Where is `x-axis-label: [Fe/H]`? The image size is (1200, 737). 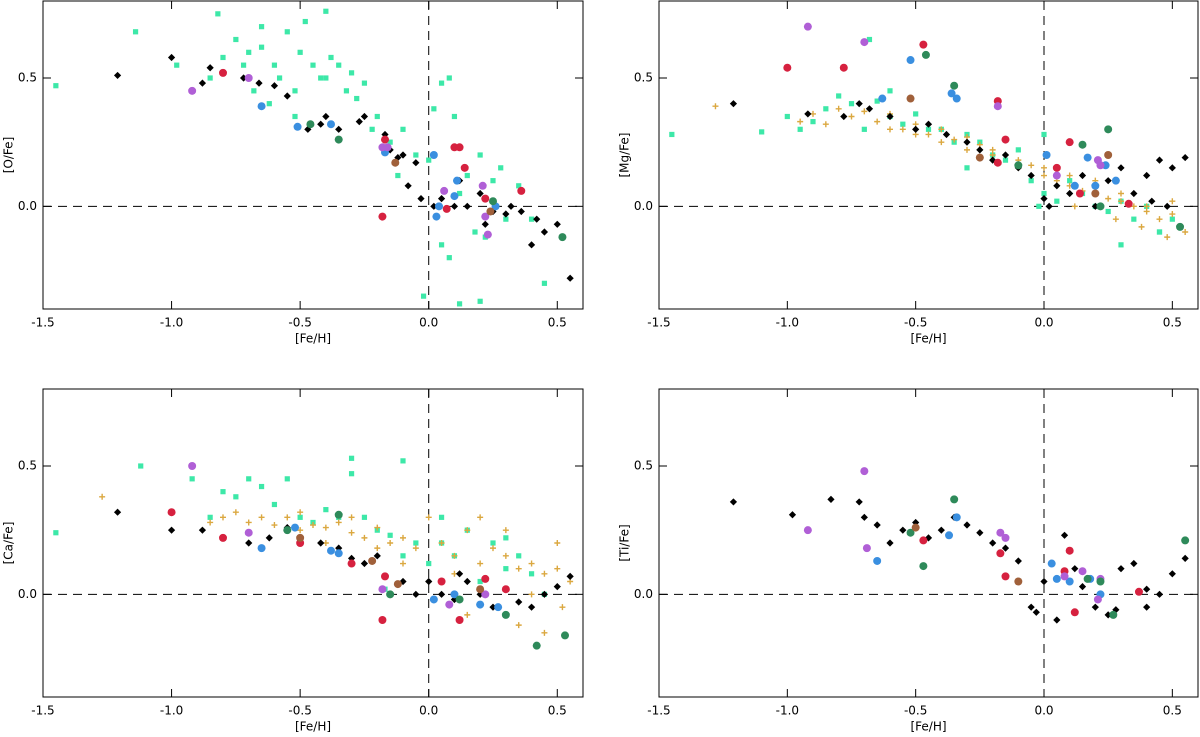
x-axis-label: [Fe/H] is located at coordinates (928, 727).